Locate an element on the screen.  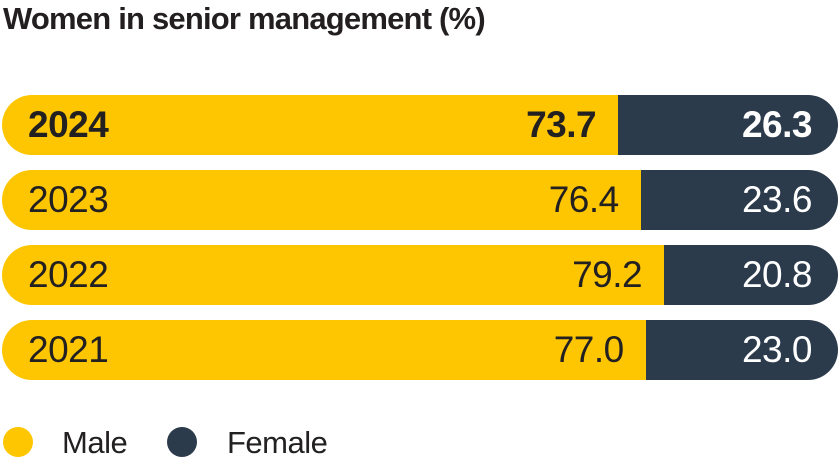
bar-row-2021: 2021 77.0 23.0 is located at coordinates (420, 350).